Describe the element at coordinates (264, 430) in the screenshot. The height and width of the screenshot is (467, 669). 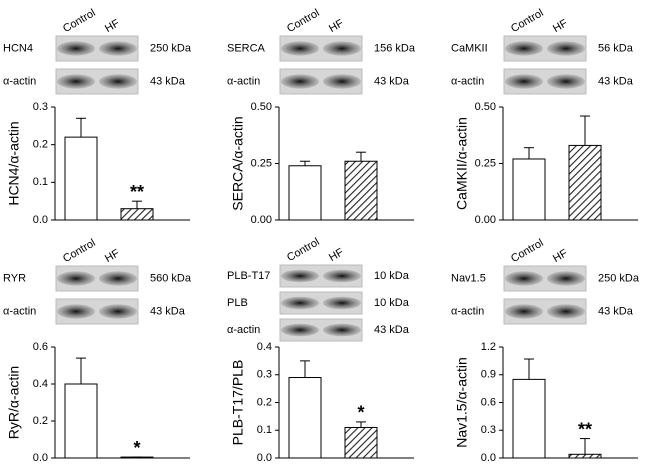
I see `y-tick-label: 0.1` at that location.